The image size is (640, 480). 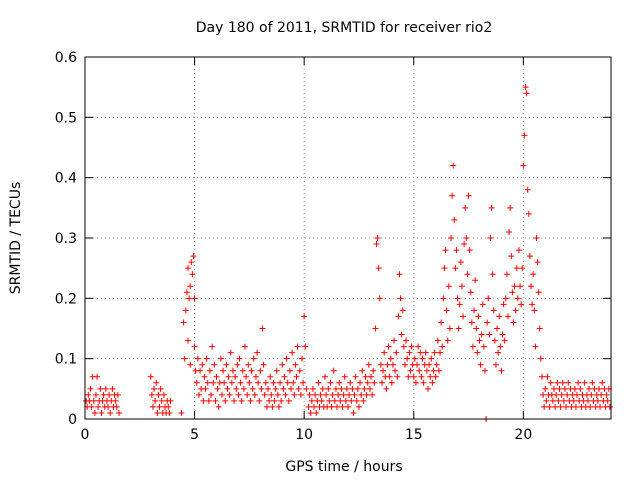 What do you see at coordinates (66, 118) in the screenshot?
I see `y-tick-label: 0.5` at bounding box center [66, 118].